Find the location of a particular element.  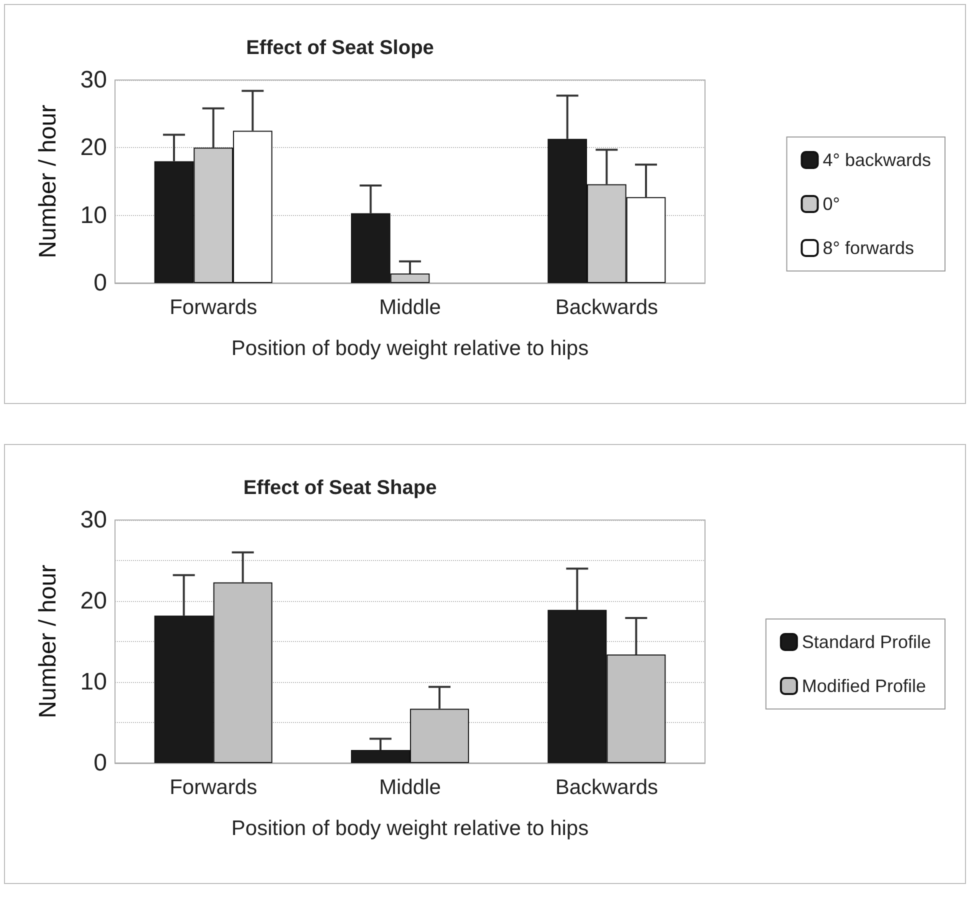

chart-title: Effect of Seat Slope is located at coordinates (340, 48).